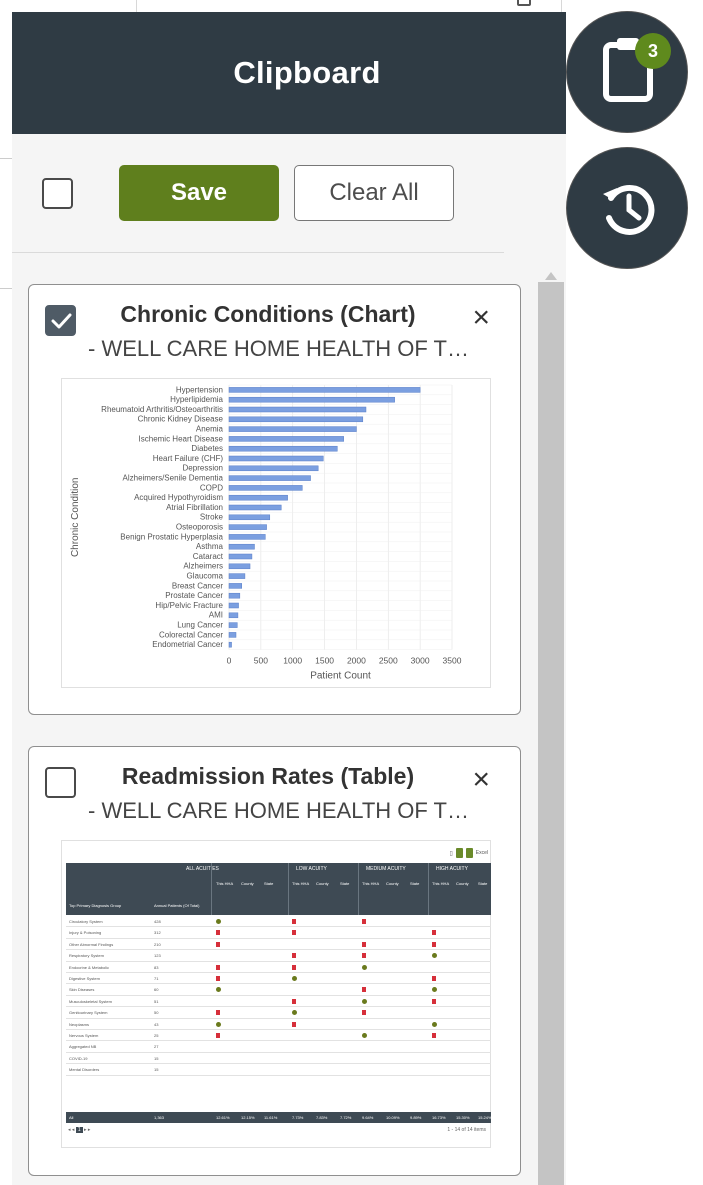 This screenshot has height=1185, width=703. What do you see at coordinates (278, 1070) in the screenshot?
I see `table-row: Mental Disorders 15` at bounding box center [278, 1070].